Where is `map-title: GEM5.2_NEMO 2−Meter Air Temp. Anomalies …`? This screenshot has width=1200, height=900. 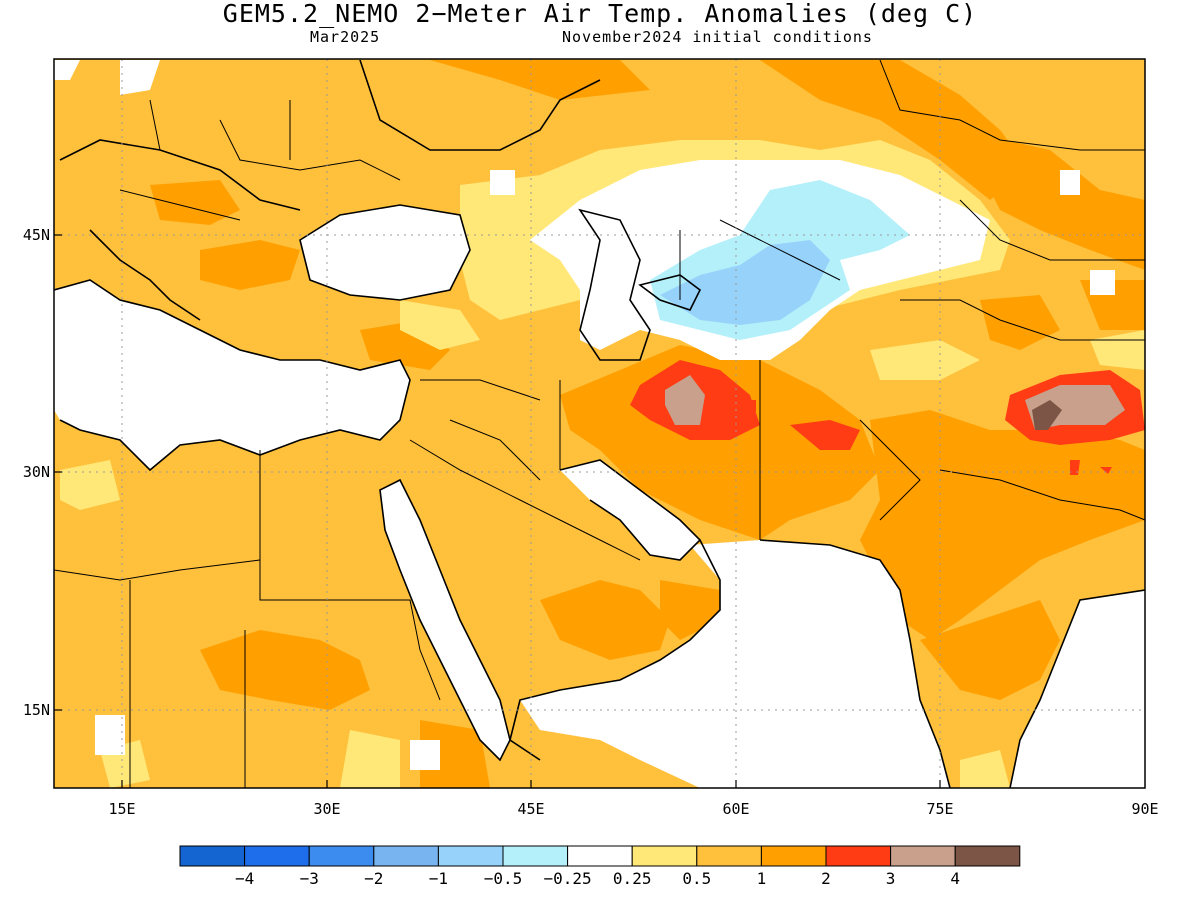 map-title: GEM5.2_NEMO 2−Meter Air Temp. Anomalies … is located at coordinates (600, 14).